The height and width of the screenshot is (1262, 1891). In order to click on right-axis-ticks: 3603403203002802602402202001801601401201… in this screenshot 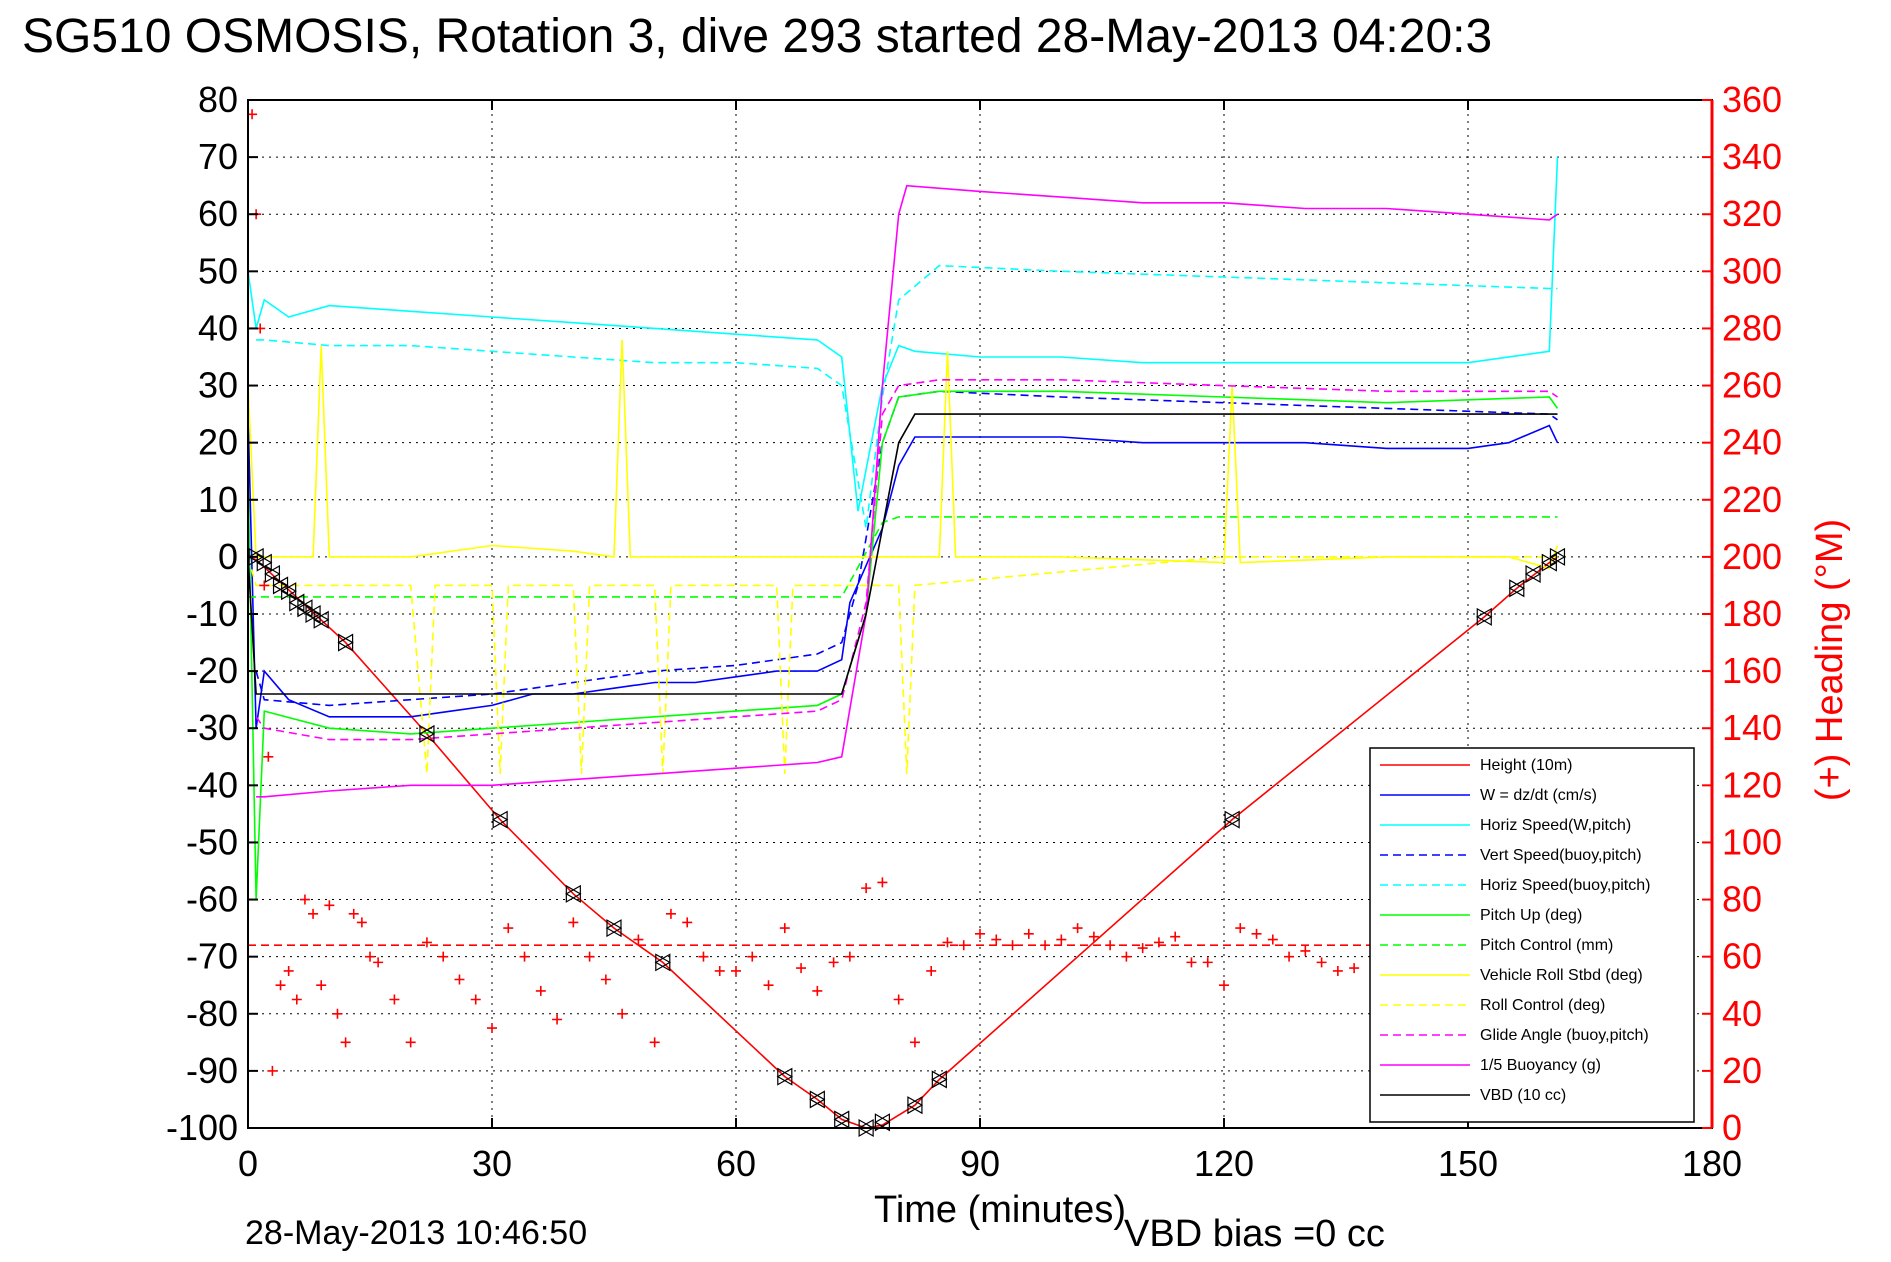, I will do `click(1742, 613)`.